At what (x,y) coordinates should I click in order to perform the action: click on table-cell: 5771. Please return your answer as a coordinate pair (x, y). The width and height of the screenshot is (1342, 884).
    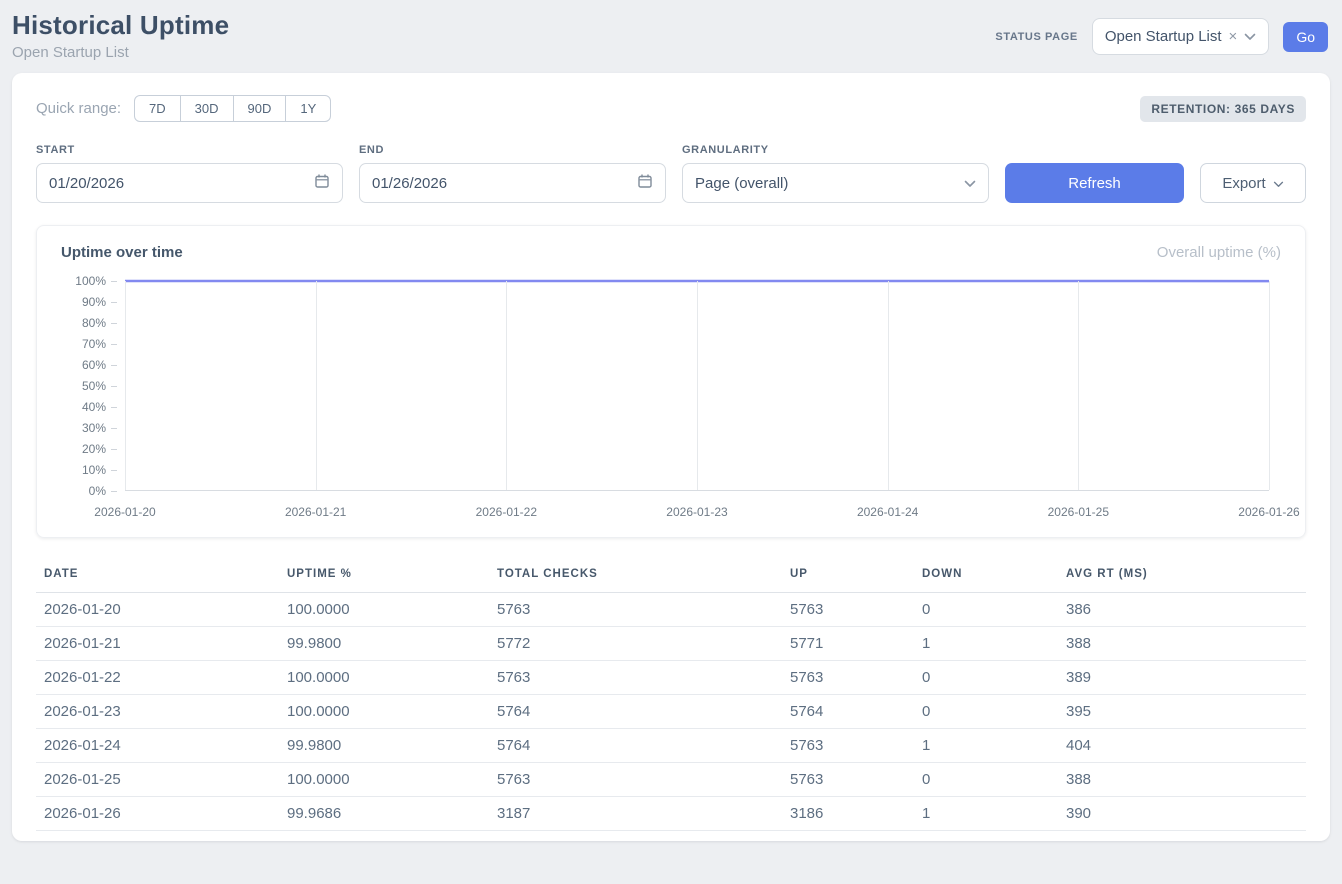
    Looking at the image, I should click on (848, 643).